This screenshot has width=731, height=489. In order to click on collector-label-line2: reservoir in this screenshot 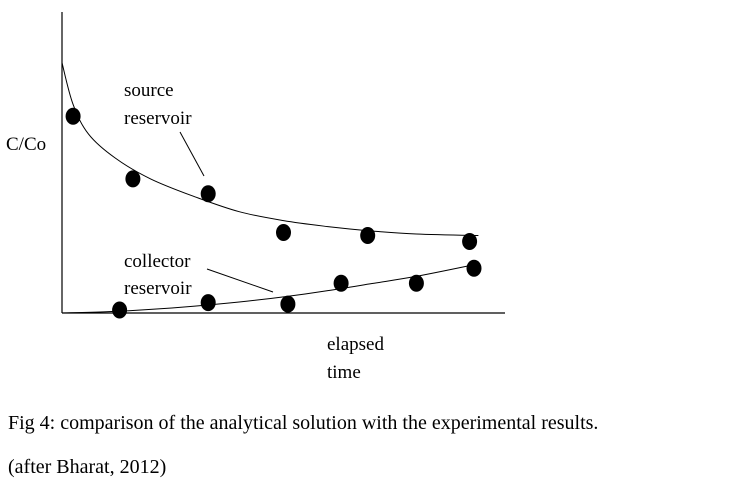, I will do `click(158, 288)`.